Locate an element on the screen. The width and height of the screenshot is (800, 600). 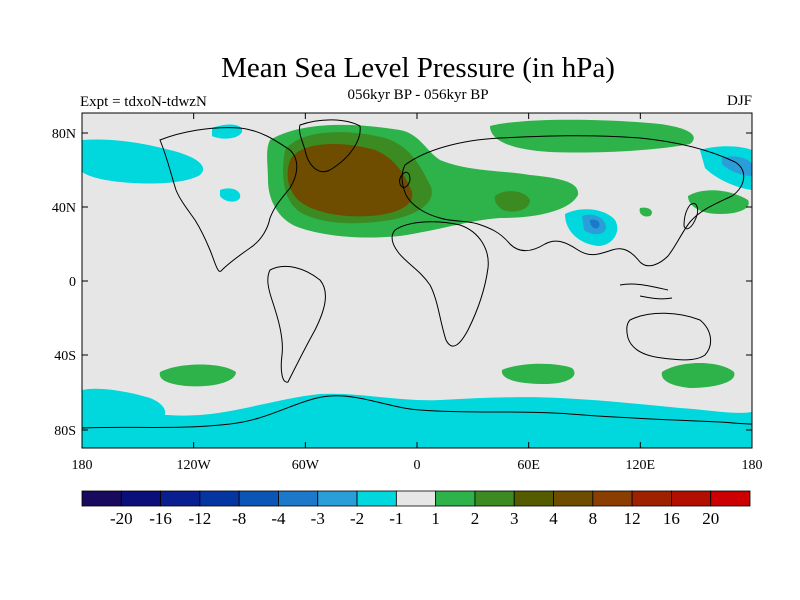
colorbar-label: 3 is located at coordinates (514, 518).